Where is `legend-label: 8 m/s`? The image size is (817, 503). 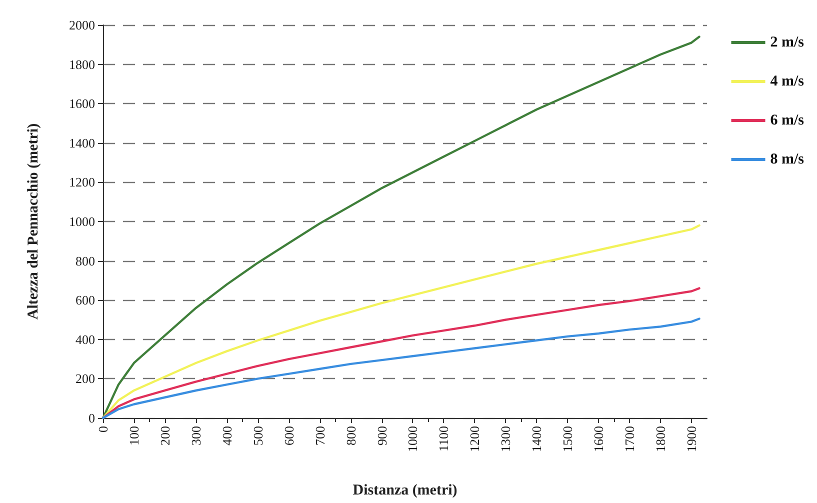
legend-label: 8 m/s is located at coordinates (787, 160).